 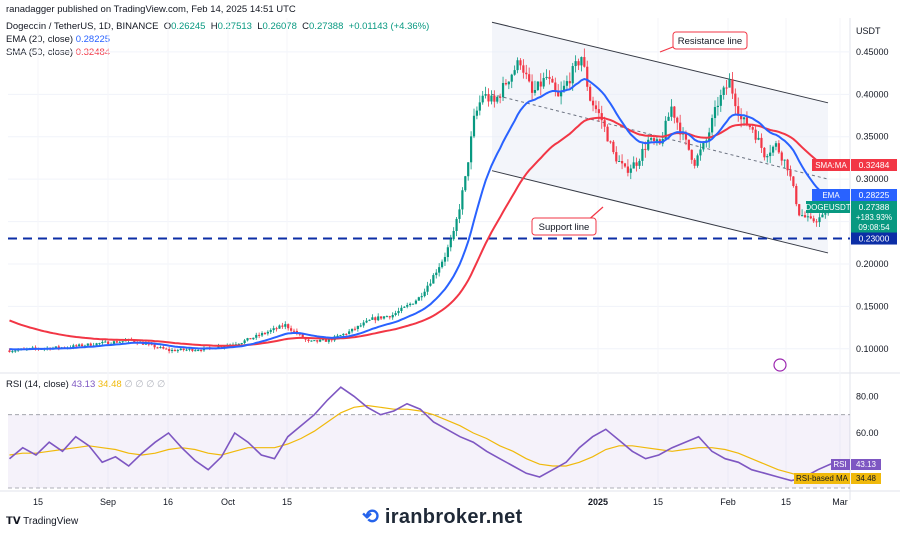 What do you see at coordinates (872, 94) in the screenshot?
I see `price-tick-label: 0.40000` at bounding box center [872, 94].